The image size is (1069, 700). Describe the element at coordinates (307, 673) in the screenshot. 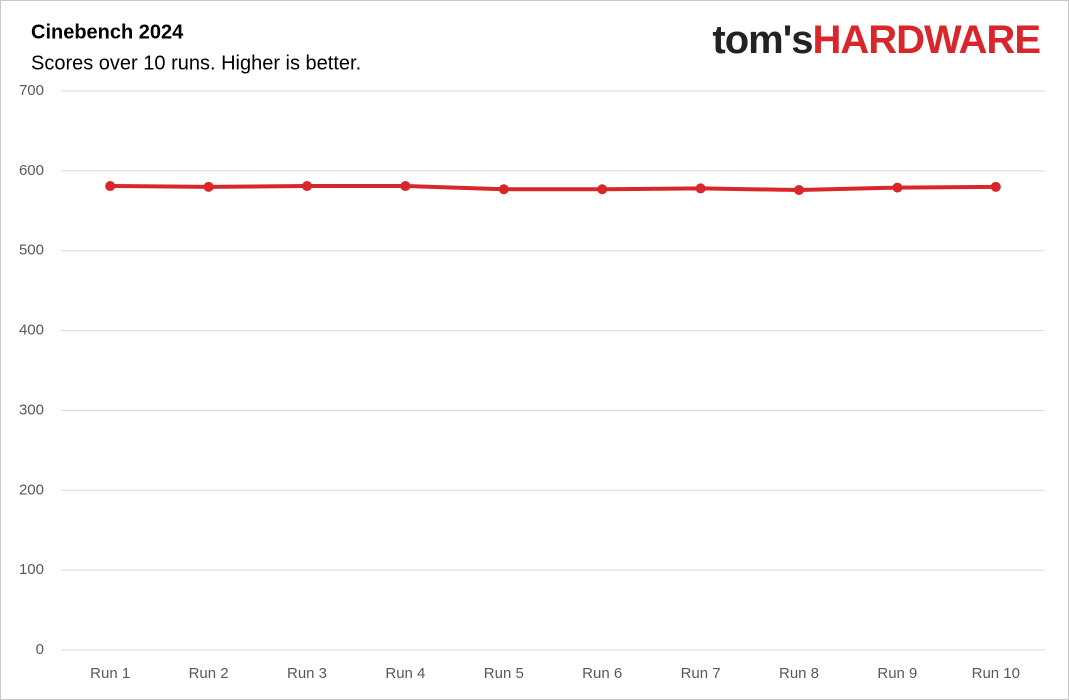

I see `x-tick-label: Run 3` at that location.